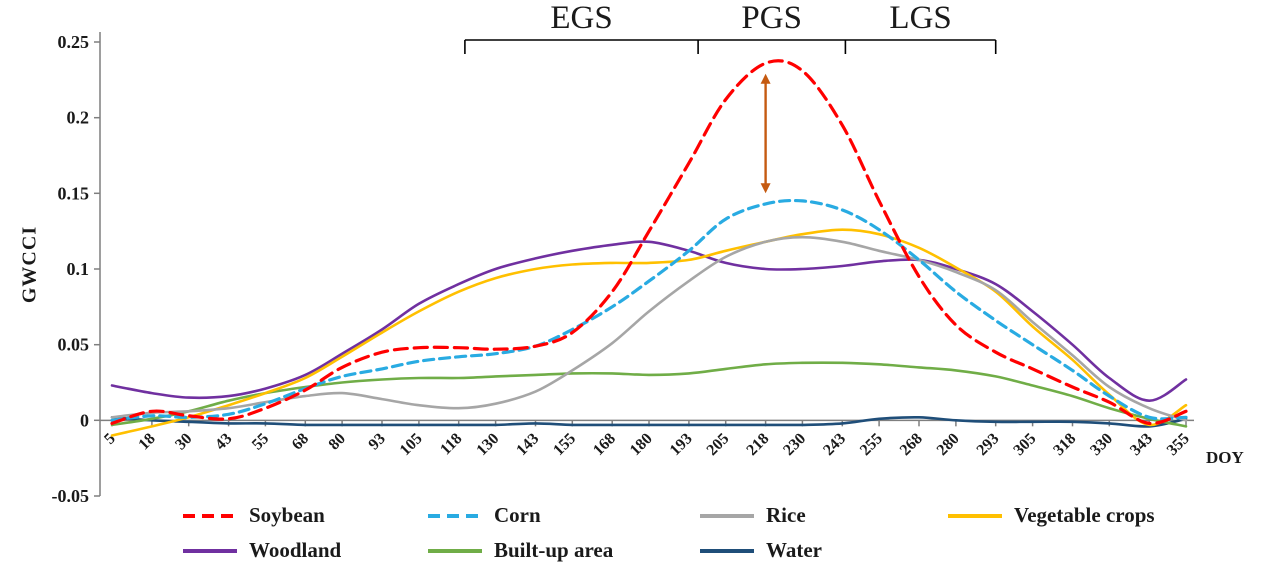  Describe the element at coordinates (581, 18) in the screenshot. I see `phase-label-egs: EGS` at that location.